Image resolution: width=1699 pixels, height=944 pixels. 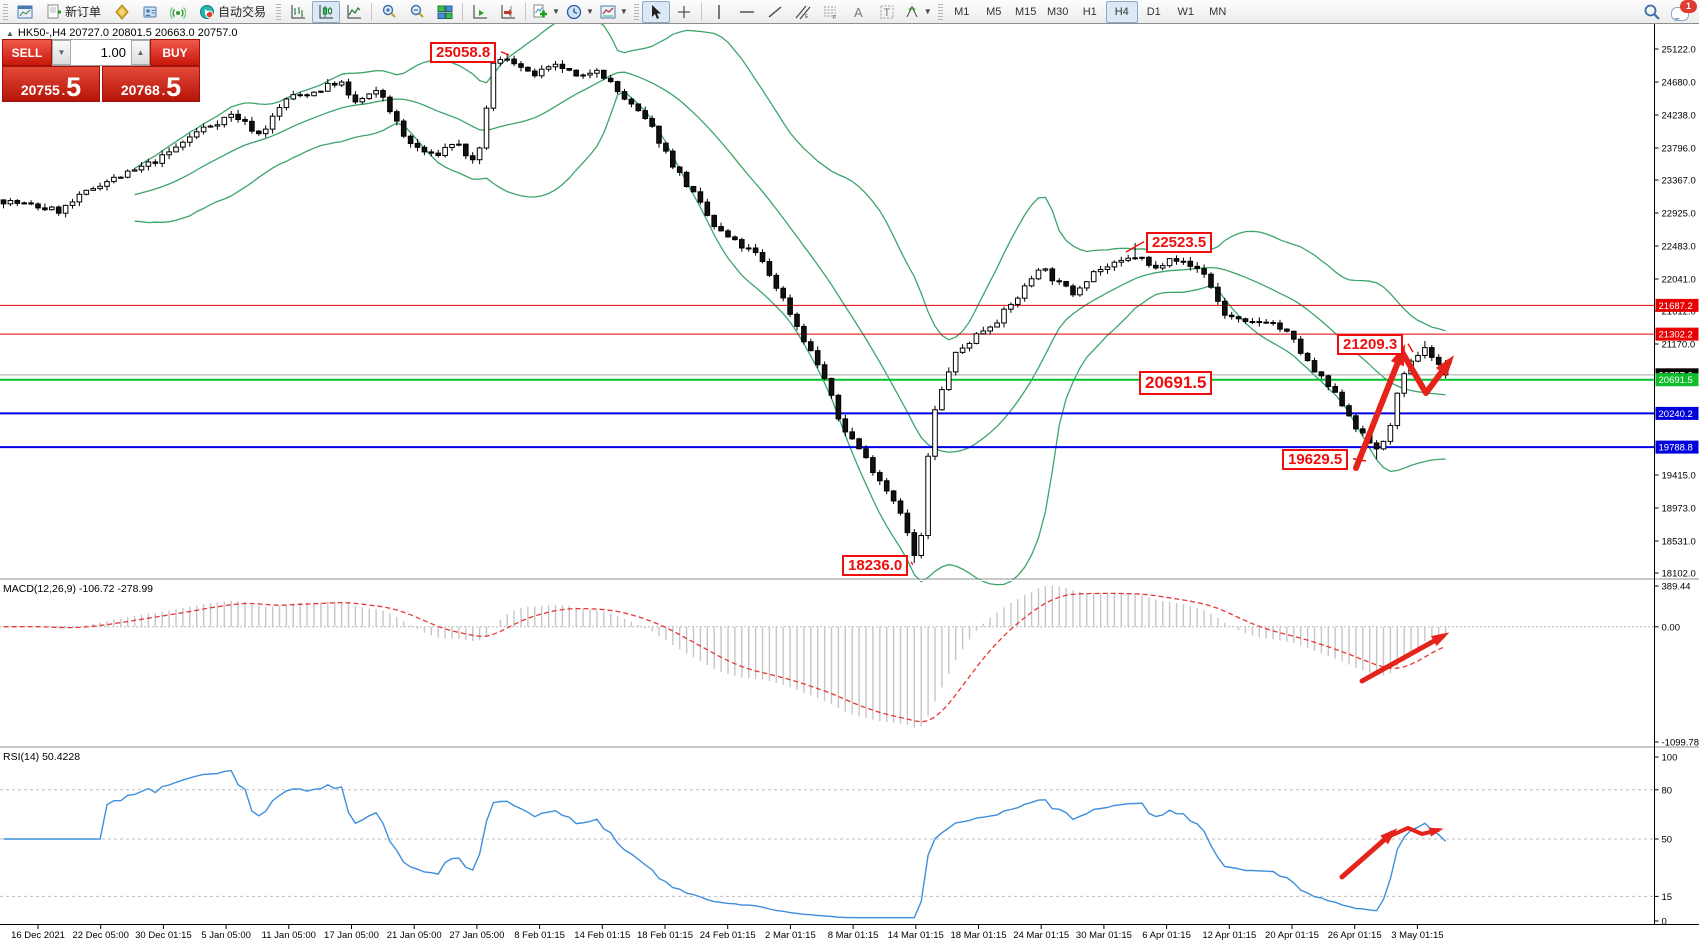 I want to click on svg-text: T, so click(x=886, y=13).